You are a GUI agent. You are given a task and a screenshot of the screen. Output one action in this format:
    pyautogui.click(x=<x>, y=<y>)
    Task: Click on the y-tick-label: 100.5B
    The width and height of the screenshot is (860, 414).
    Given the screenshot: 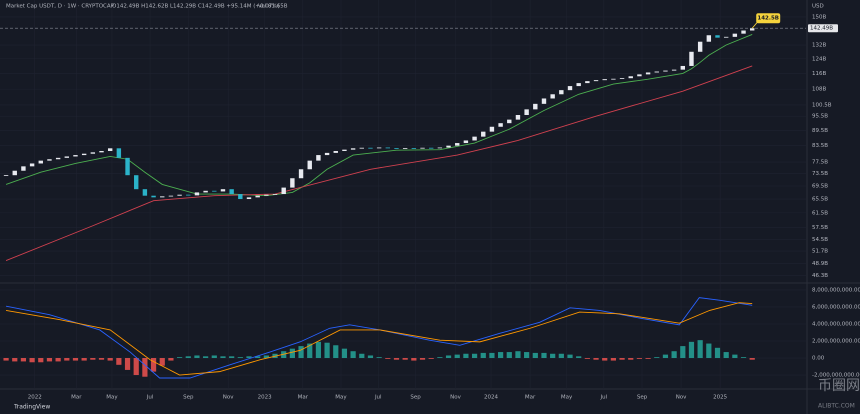 What is the action you would take?
    pyautogui.click(x=822, y=105)
    